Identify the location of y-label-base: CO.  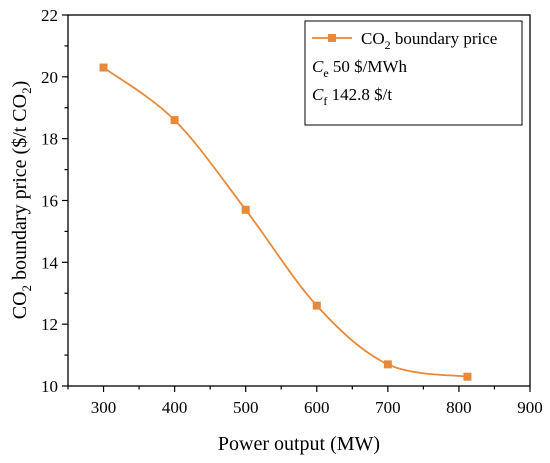
(20, 305).